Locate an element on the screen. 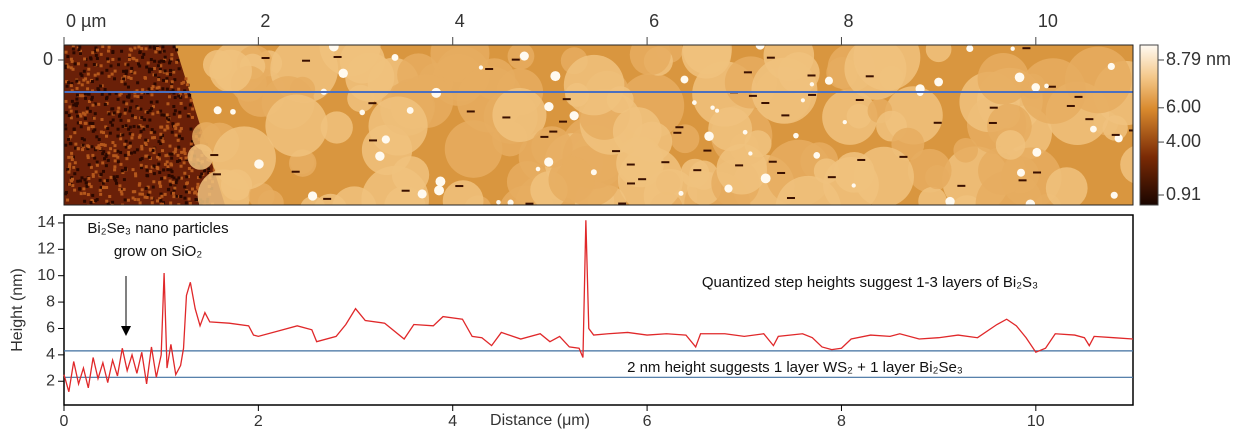 The width and height of the screenshot is (1258, 430). x-tick-label: 6 is located at coordinates (654, 21).